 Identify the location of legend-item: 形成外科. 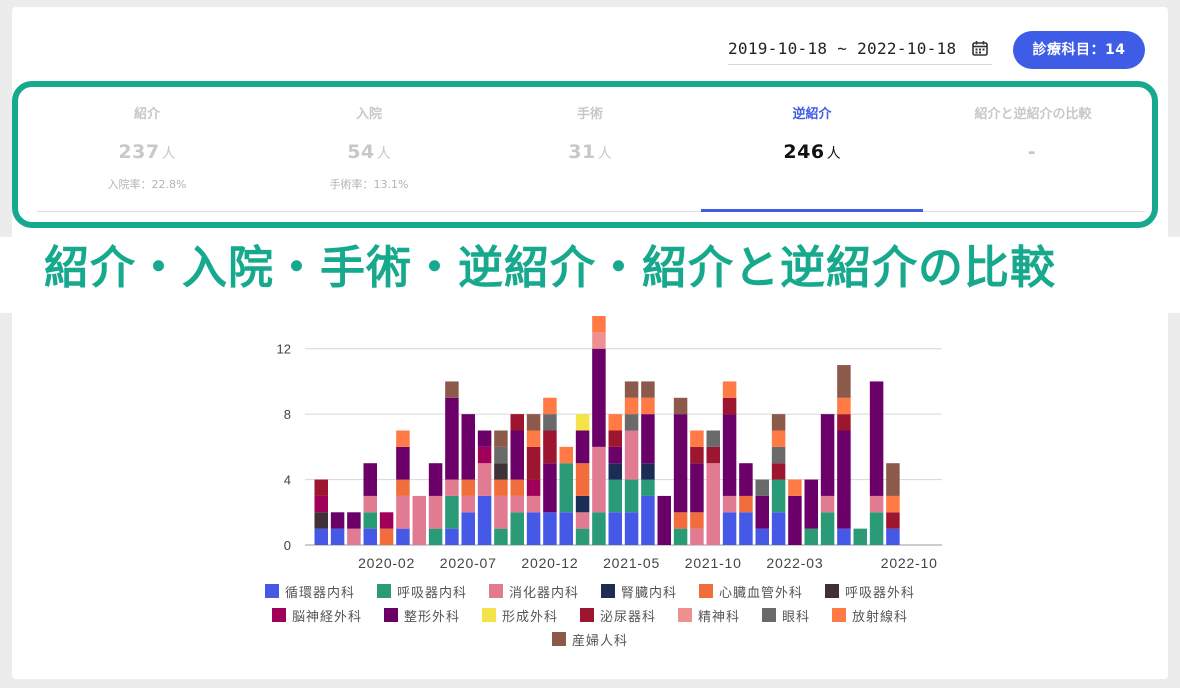
(519, 615).